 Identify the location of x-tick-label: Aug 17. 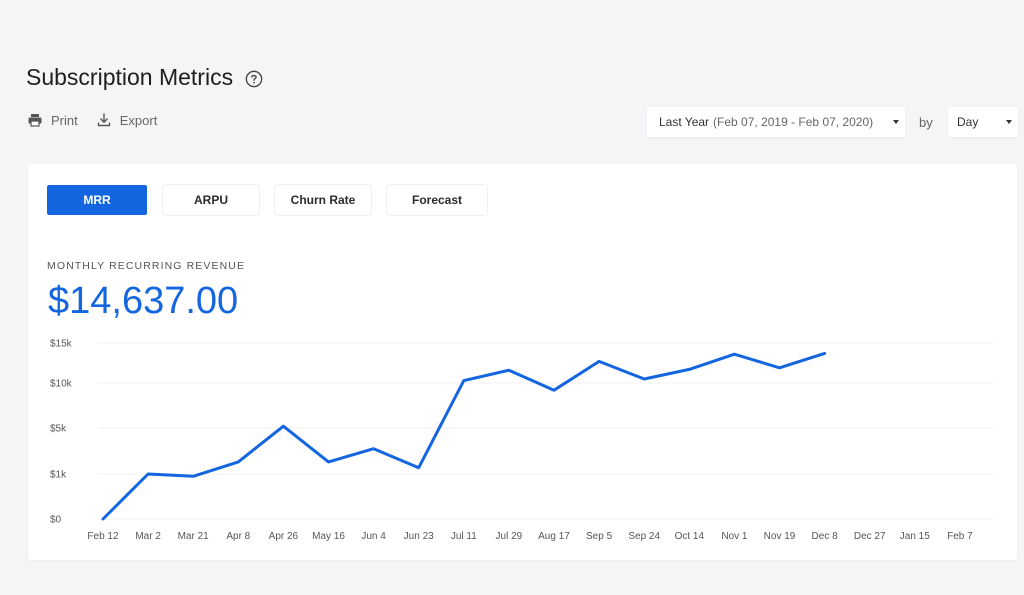
(554, 536).